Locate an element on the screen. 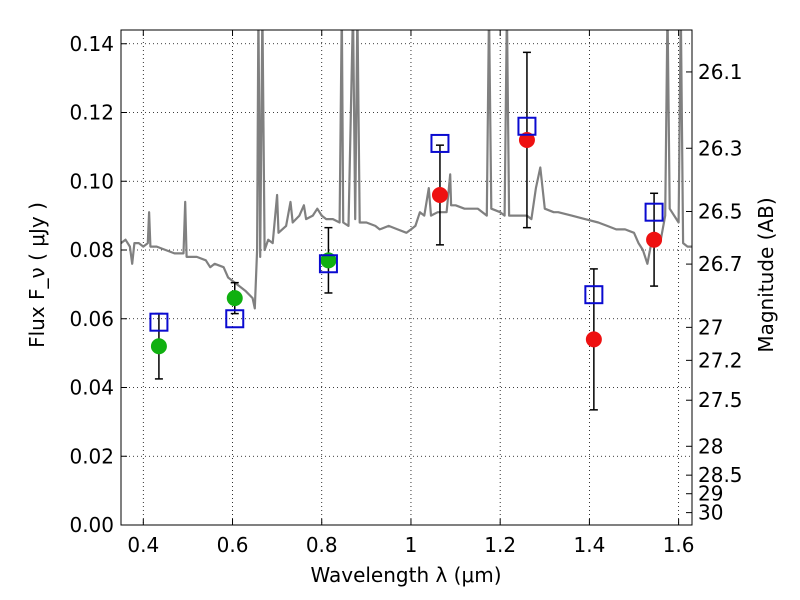 The width and height of the screenshot is (800, 600). x-tick-label: 1 is located at coordinates (411, 545).